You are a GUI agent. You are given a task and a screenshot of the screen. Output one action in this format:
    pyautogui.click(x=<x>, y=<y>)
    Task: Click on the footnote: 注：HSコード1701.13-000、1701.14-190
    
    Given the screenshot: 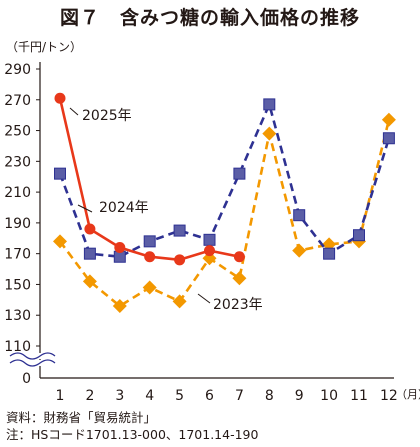 What is the action you would take?
    pyautogui.click(x=132, y=434)
    